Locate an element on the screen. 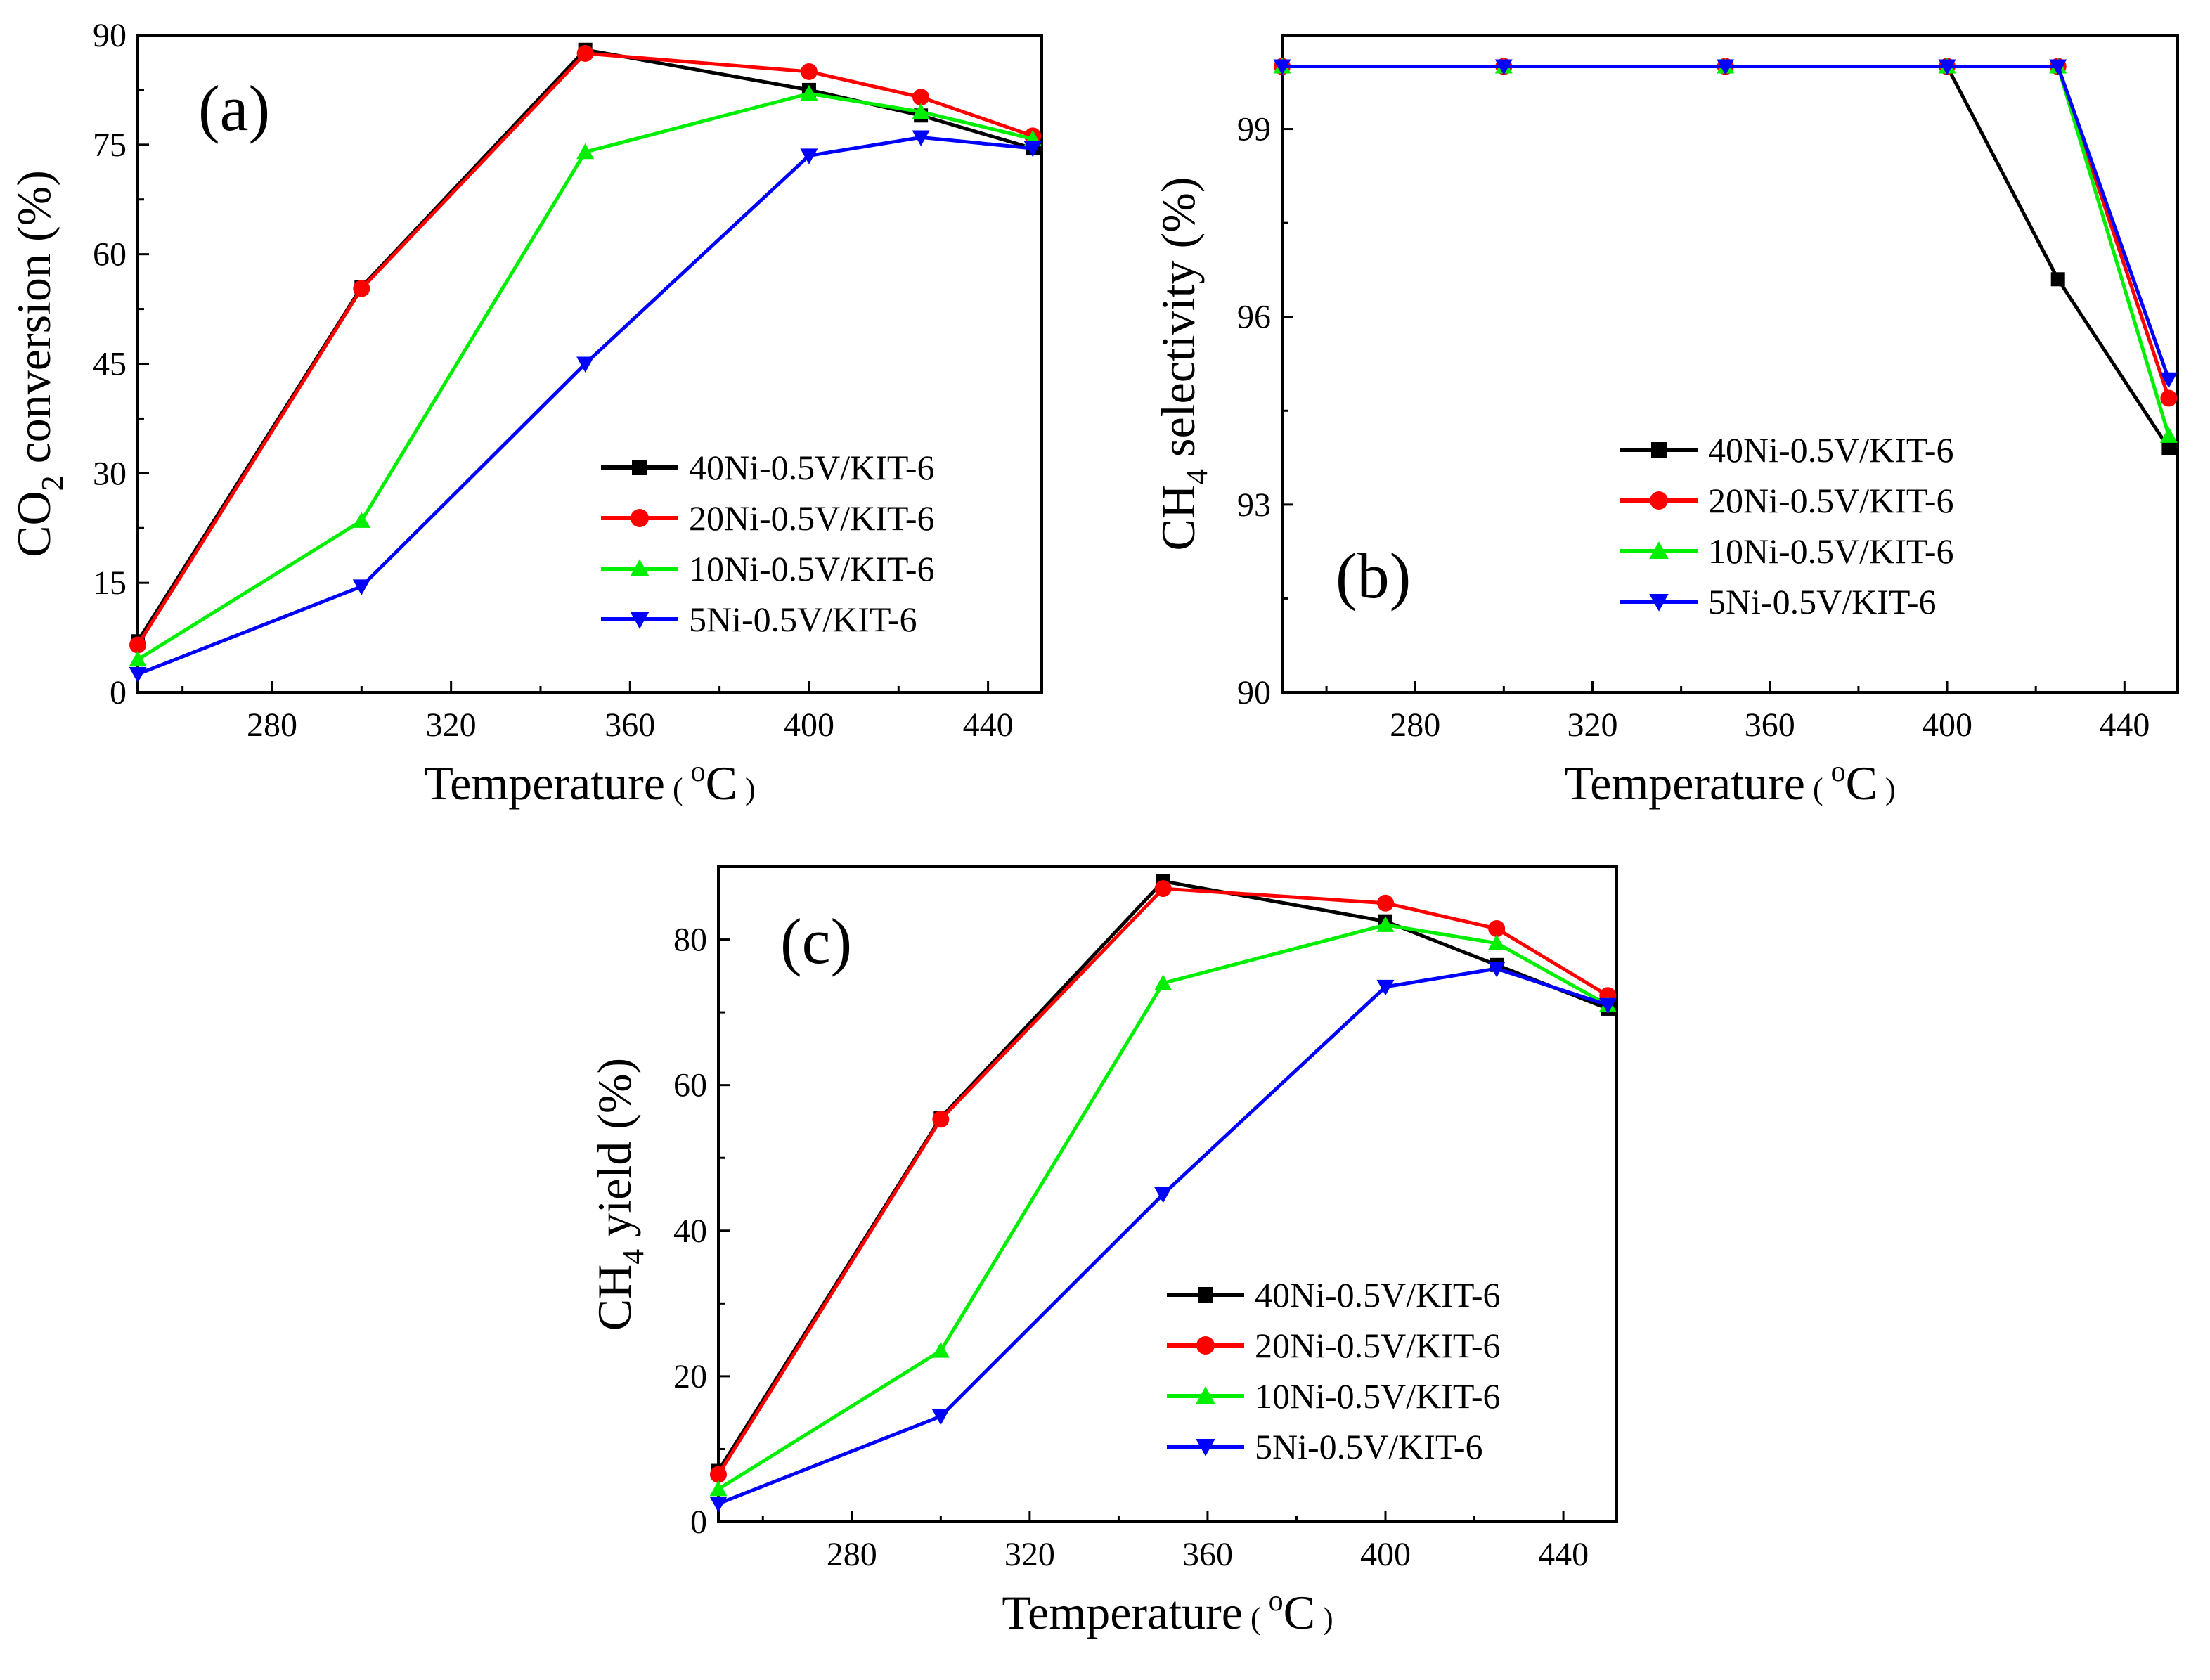 The image size is (2210, 1680). y-tick-label: 45 is located at coordinates (110, 364).